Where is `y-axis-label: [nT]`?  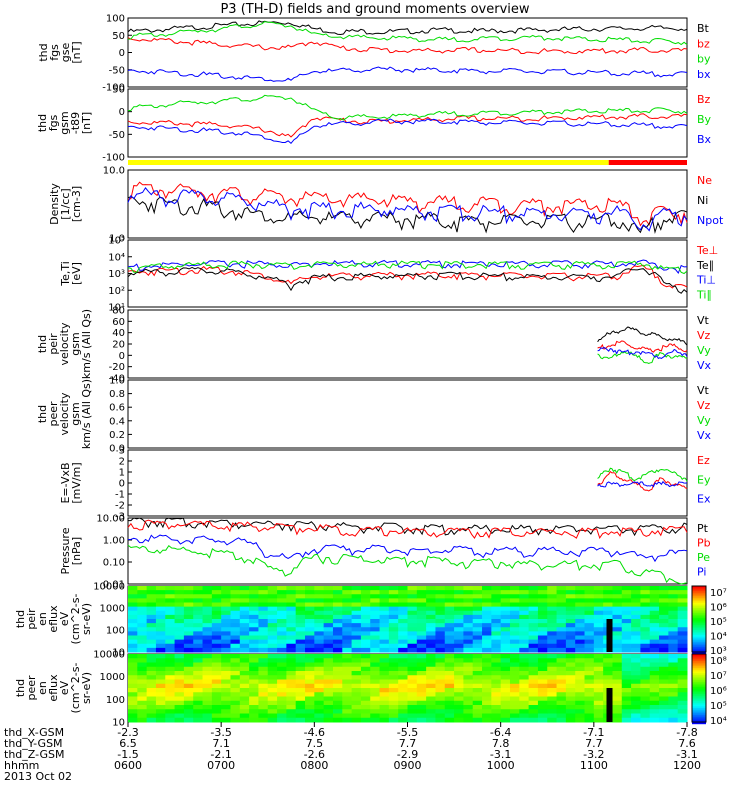 y-axis-label: [nT] is located at coordinates (86, 123).